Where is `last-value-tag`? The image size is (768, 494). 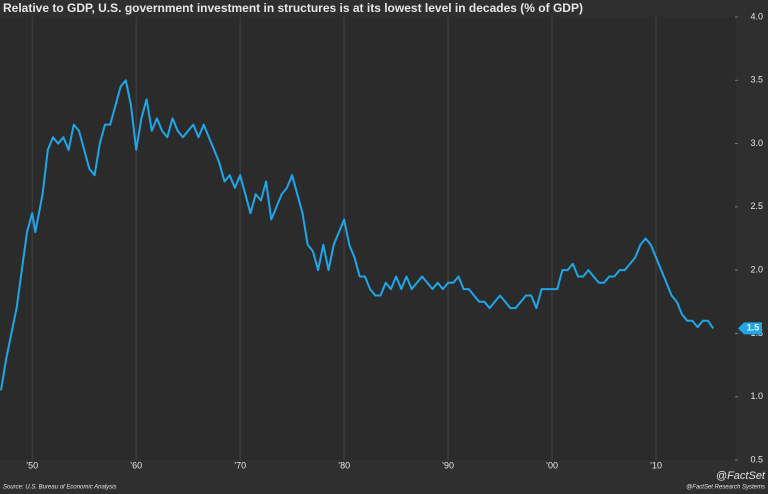
last-value-tag is located at coordinates (750, 328).